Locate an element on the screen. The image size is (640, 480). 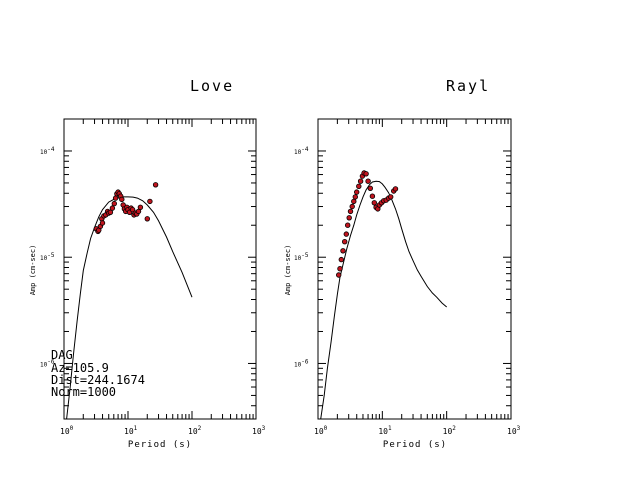
normalization: Norm=1000 is located at coordinates (83, 392).